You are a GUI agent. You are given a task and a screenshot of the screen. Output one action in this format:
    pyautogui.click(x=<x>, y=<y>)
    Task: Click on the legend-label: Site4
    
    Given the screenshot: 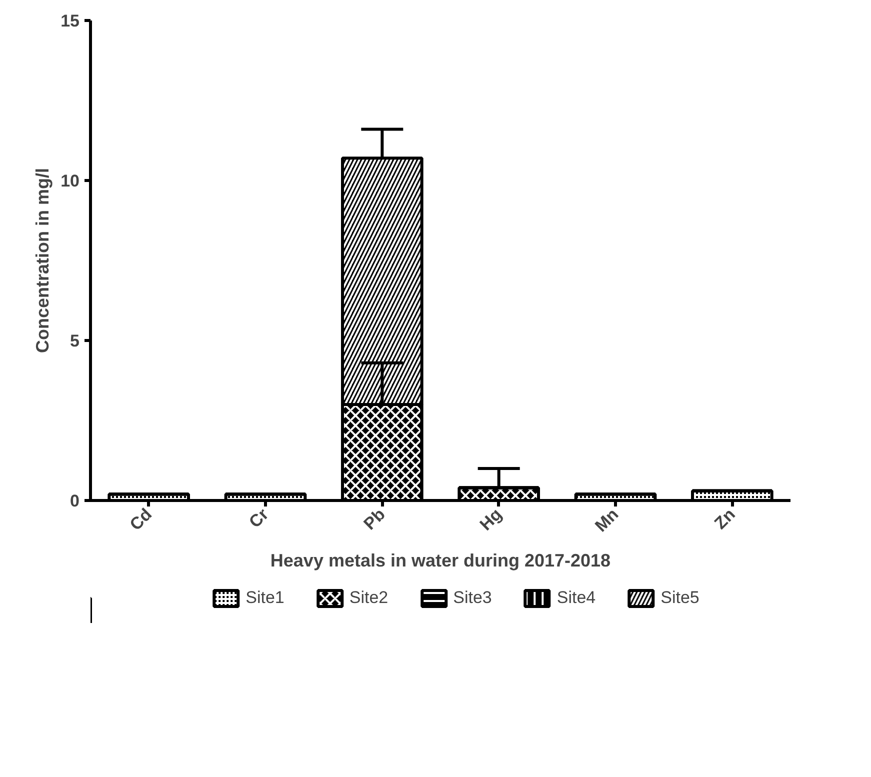 What is the action you would take?
    pyautogui.click(x=576, y=598)
    